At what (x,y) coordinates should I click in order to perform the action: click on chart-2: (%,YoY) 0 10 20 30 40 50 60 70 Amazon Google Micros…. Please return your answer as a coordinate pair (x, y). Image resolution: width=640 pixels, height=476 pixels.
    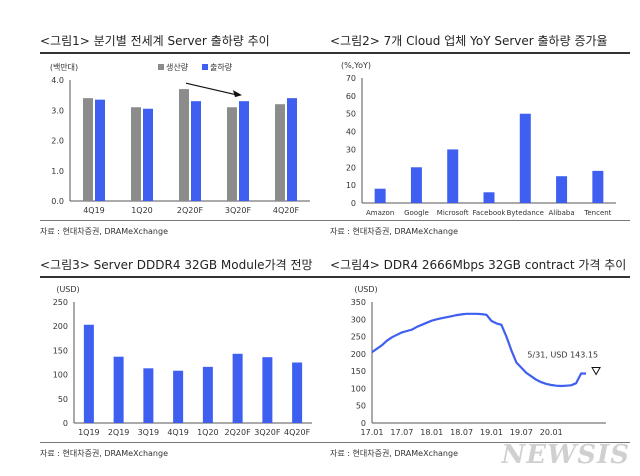
    Looking at the image, I should click on (478, 139).